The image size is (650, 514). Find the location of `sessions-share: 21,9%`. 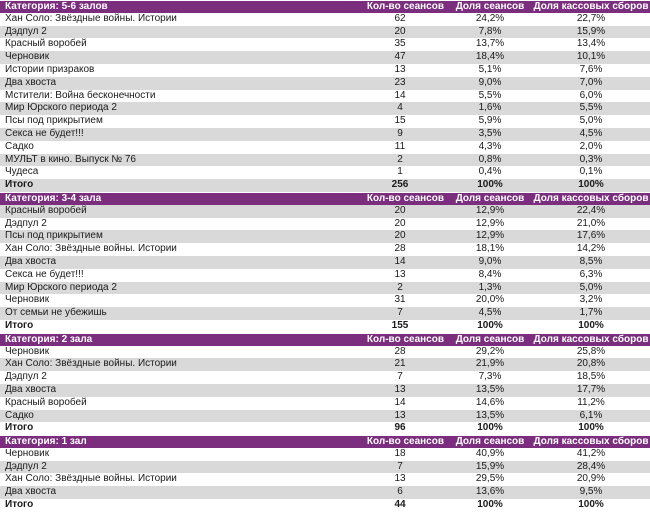

sessions-share: 21,9% is located at coordinates (490, 364).